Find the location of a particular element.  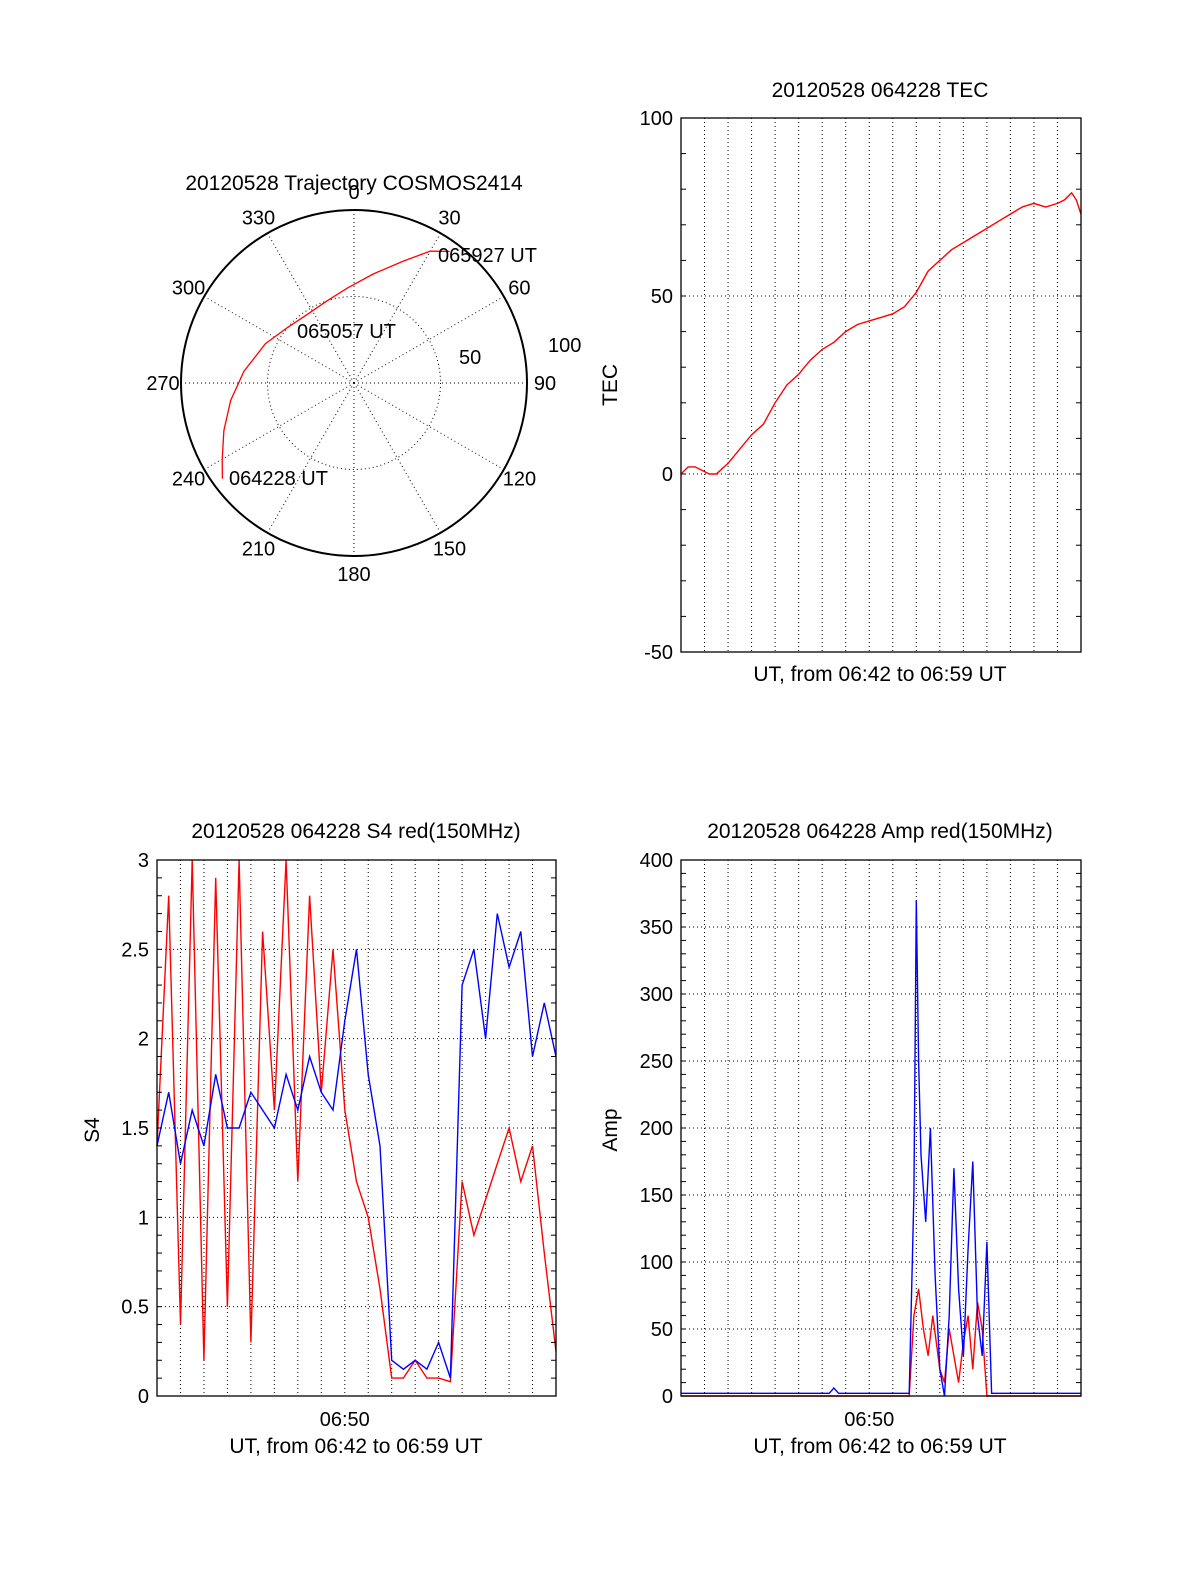

tec-y-tick-label: -50 is located at coordinates (658, 653).